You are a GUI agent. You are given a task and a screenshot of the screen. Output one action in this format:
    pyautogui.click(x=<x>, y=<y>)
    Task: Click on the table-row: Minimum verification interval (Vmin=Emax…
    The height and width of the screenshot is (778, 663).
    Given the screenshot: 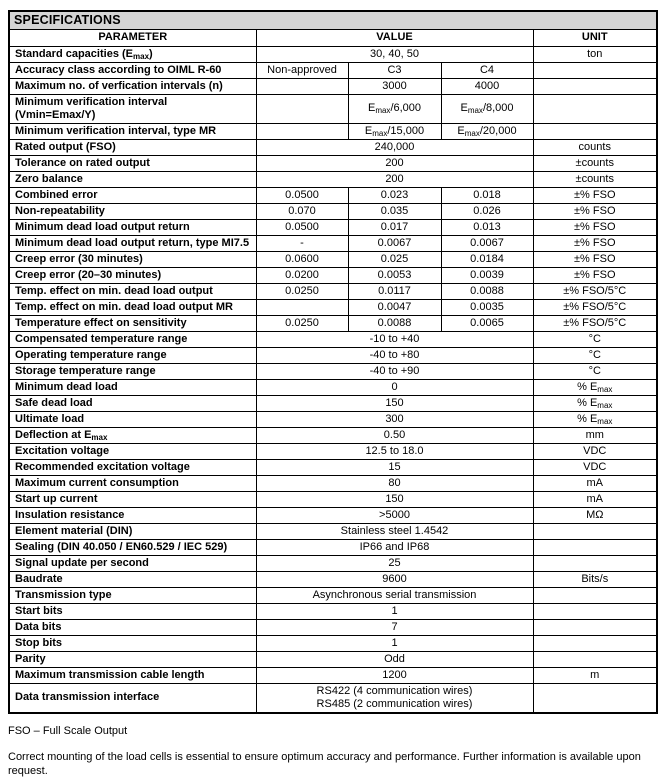 What is the action you would take?
    pyautogui.click(x=333, y=108)
    